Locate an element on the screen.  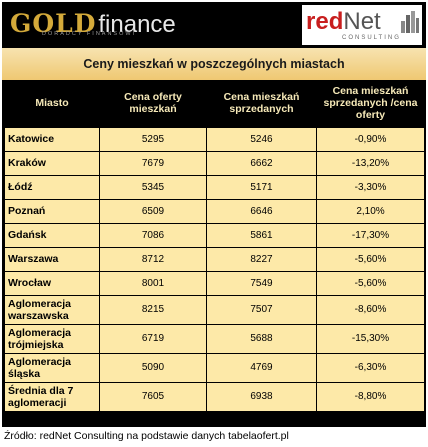
offer-price-cell: 7679 is located at coordinates (153, 163).